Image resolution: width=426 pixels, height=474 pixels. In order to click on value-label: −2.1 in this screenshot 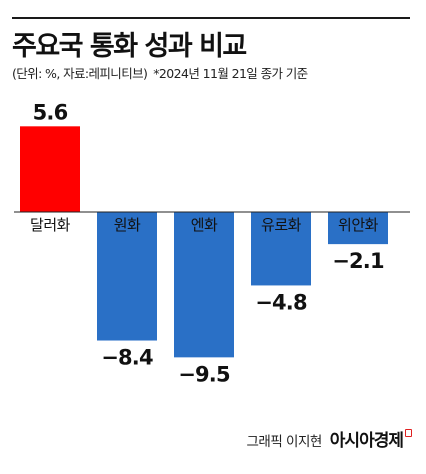, I will do `click(358, 261)`.